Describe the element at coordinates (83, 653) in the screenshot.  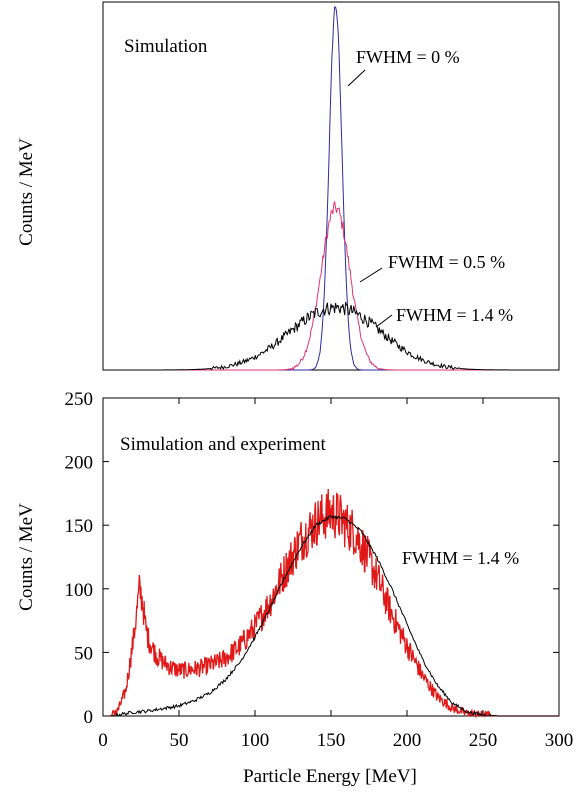
I see `y-tick-label: 50` at that location.